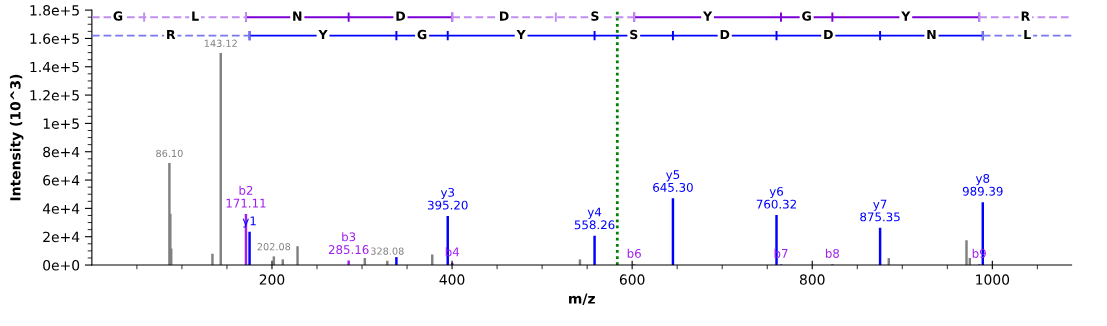  I want to click on y-tick-label: 1.6e+5, so click(54, 38).